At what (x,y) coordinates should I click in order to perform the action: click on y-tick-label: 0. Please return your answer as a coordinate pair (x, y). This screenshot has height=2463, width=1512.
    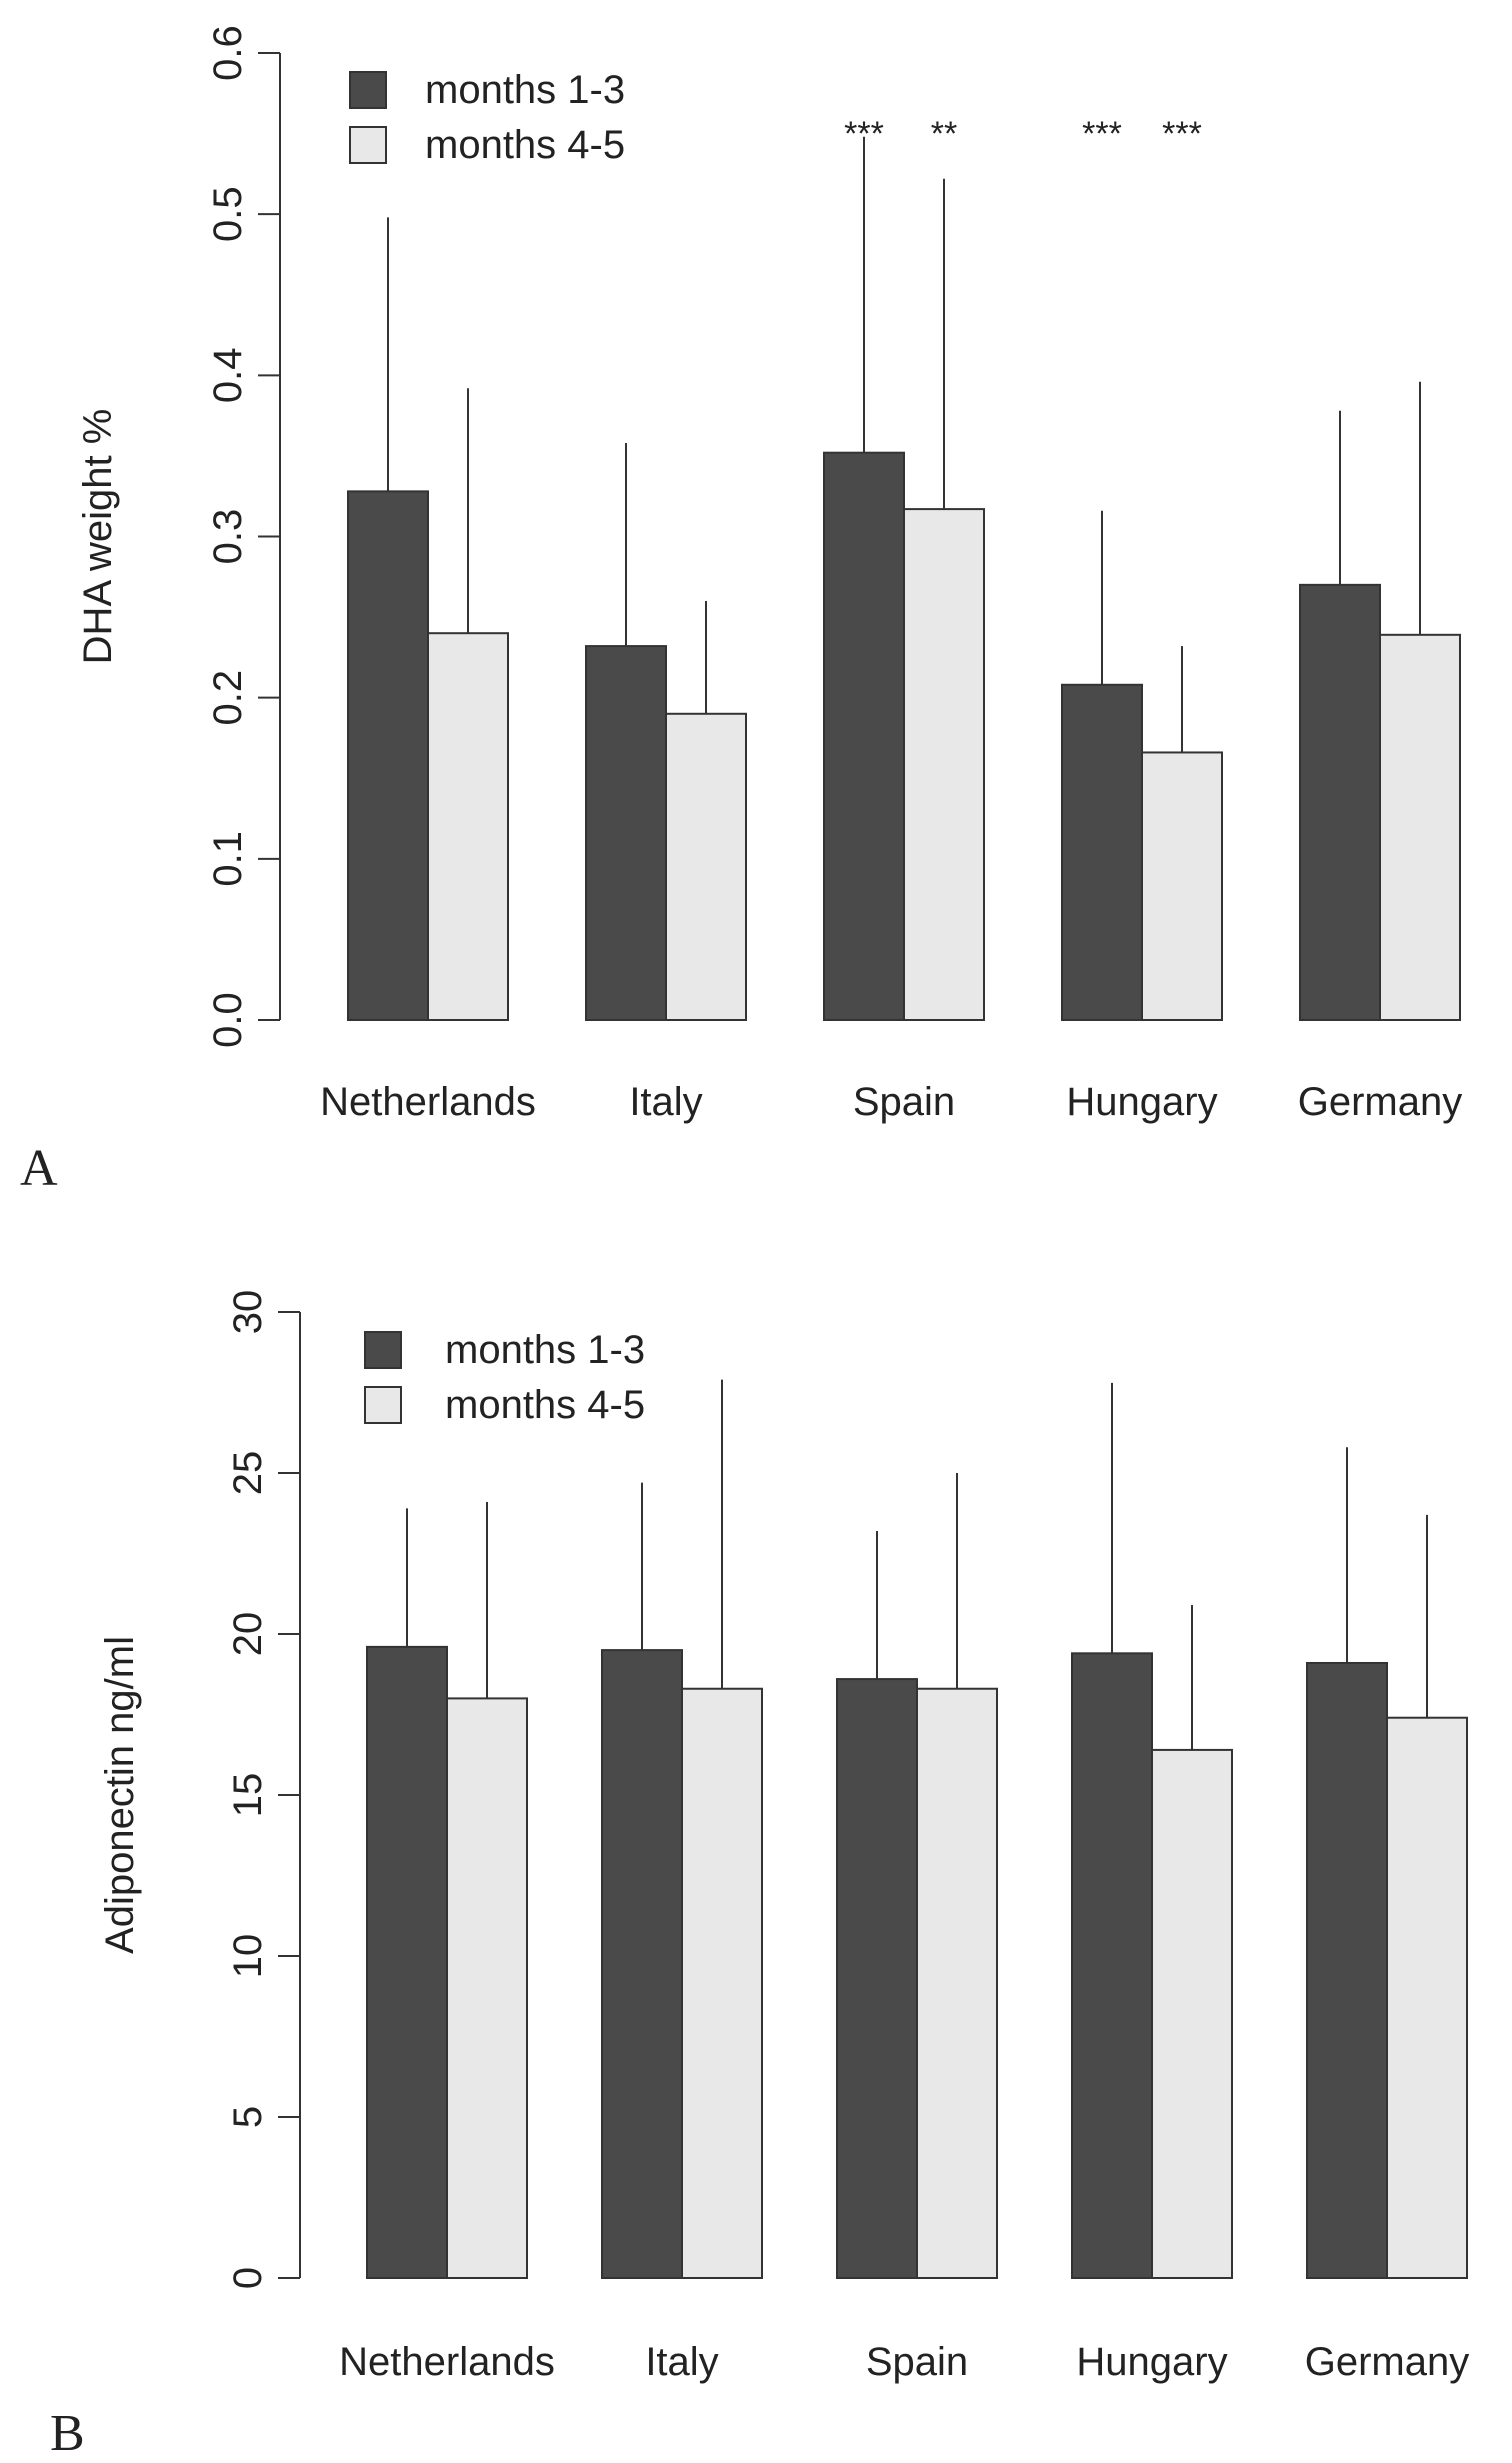
    Looking at the image, I should click on (248, 2278).